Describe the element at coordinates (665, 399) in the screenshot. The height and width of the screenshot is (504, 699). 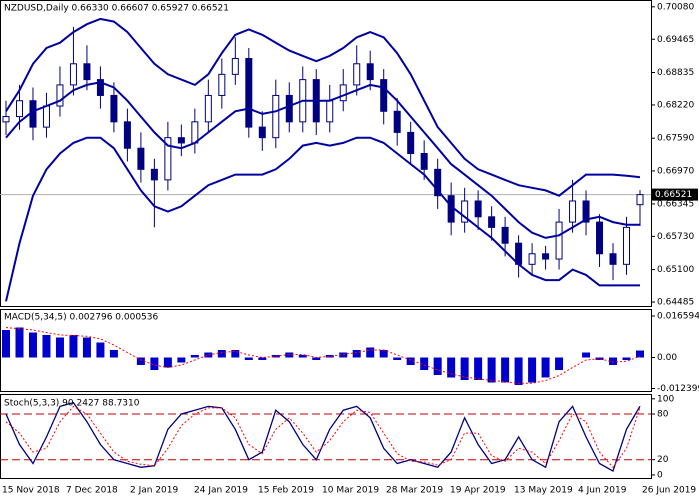
I see `y-tick-label: 100` at that location.